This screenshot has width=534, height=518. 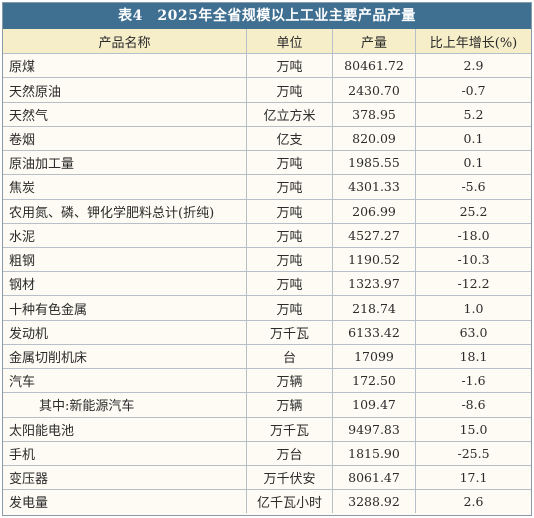 I want to click on product-unit: 亿立方米, so click(x=289, y=114).